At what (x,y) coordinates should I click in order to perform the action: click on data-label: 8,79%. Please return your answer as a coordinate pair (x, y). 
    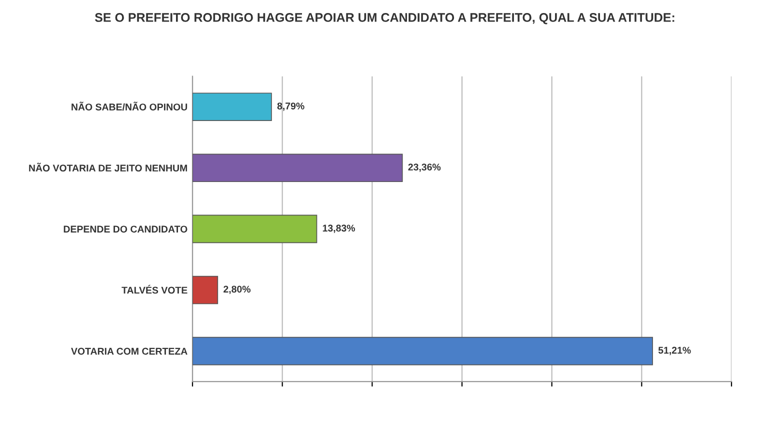
    Looking at the image, I should click on (290, 106).